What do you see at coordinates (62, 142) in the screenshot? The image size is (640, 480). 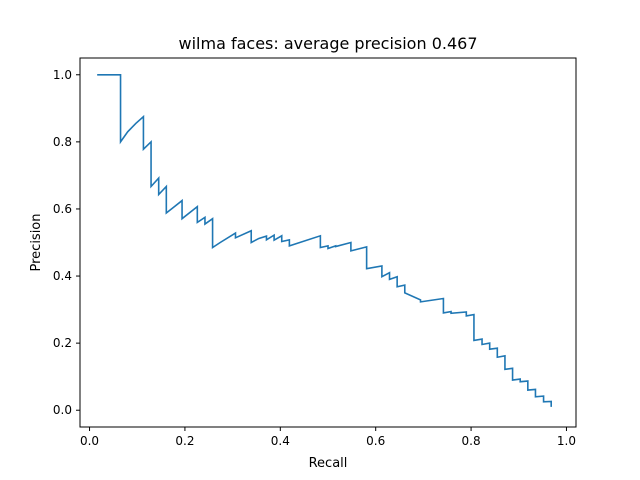 I see `y-tick-label: 0.8` at bounding box center [62, 142].